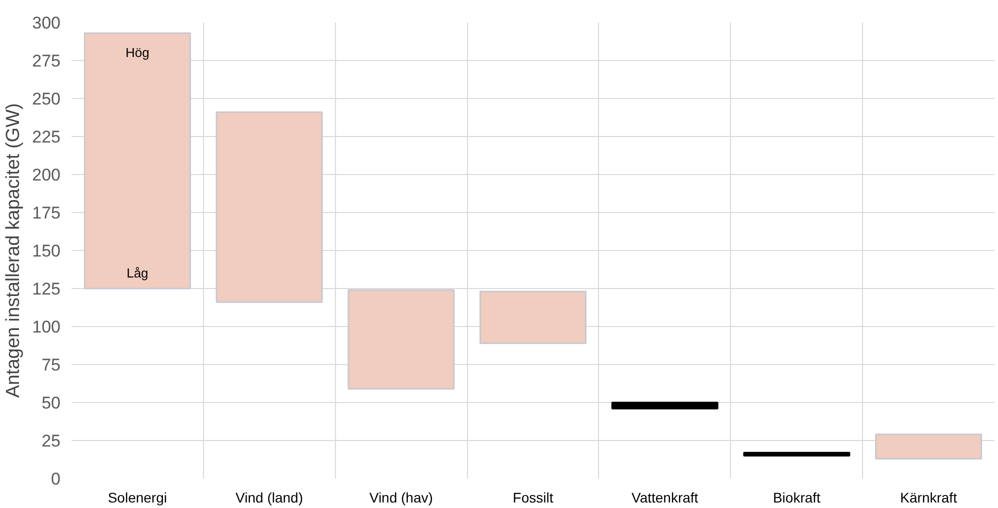 This screenshot has width=998, height=508. I want to click on y-tick-label: 150, so click(46, 251).